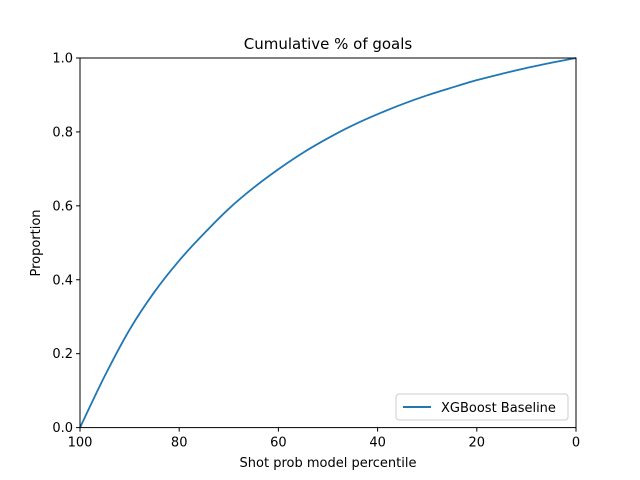  Describe the element at coordinates (328, 44) in the screenshot. I see `chart-title: Cumulative % of goals` at that location.